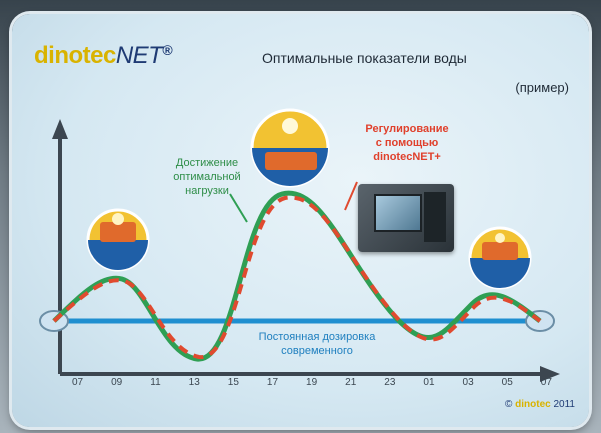 This screenshot has height=433, width=601. I want to click on x-tick: 05, so click(507, 382).